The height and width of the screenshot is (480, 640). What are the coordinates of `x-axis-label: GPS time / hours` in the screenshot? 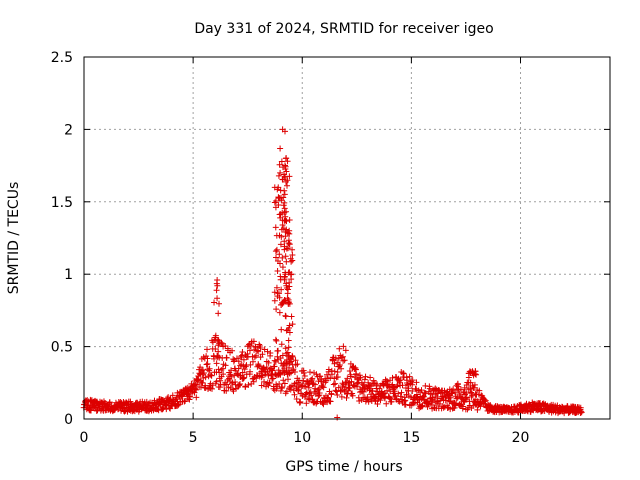 It's located at (343, 467).